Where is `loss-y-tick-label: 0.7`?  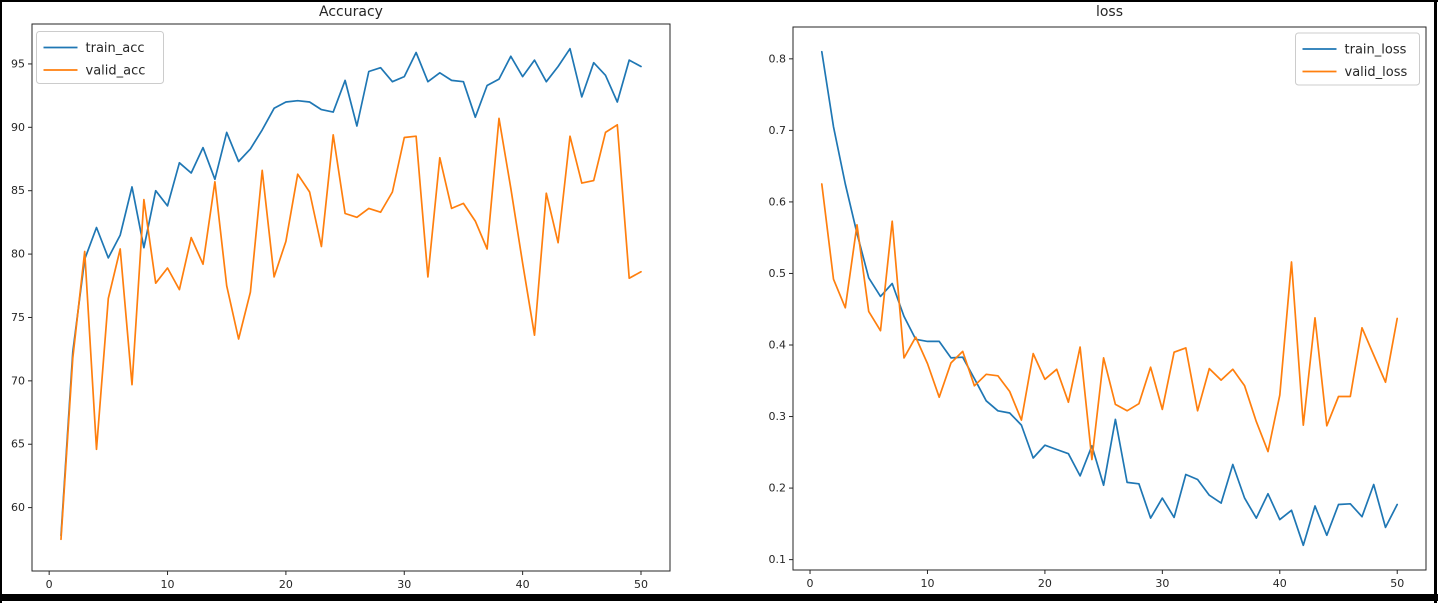
loss-y-tick-label: 0.7 is located at coordinates (778, 130).